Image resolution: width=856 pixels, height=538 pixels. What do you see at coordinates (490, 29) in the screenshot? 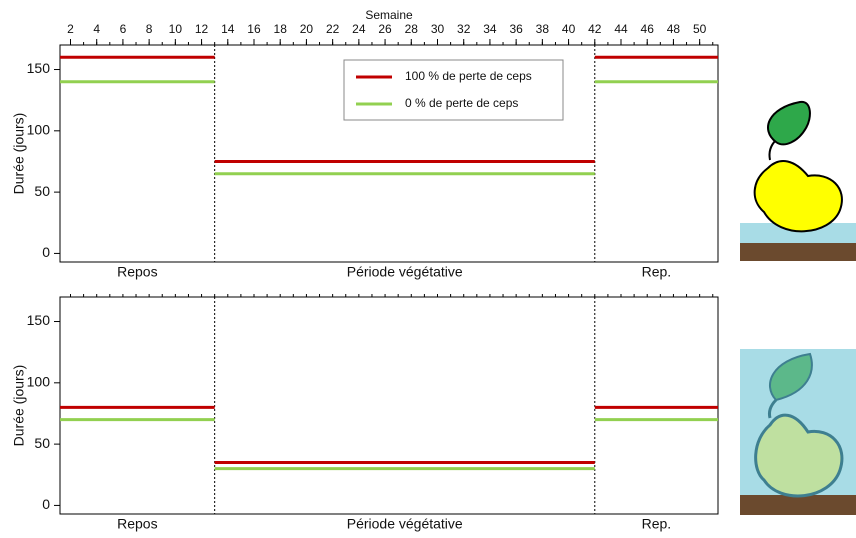
I see `x-tick-label: 34` at bounding box center [490, 29].